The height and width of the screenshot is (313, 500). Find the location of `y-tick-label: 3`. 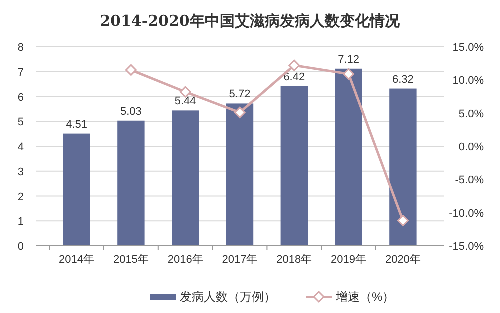

y-tick-label: 3 is located at coordinates (21, 172).